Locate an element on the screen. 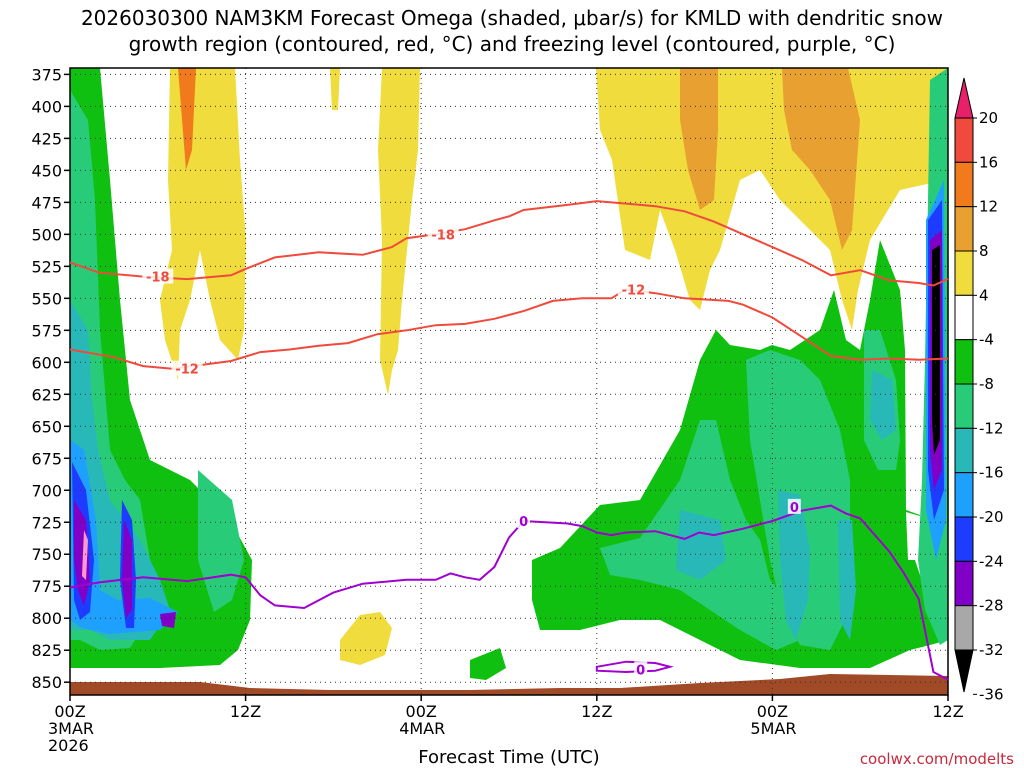  colorbar-label: -24 is located at coordinates (991, 561).